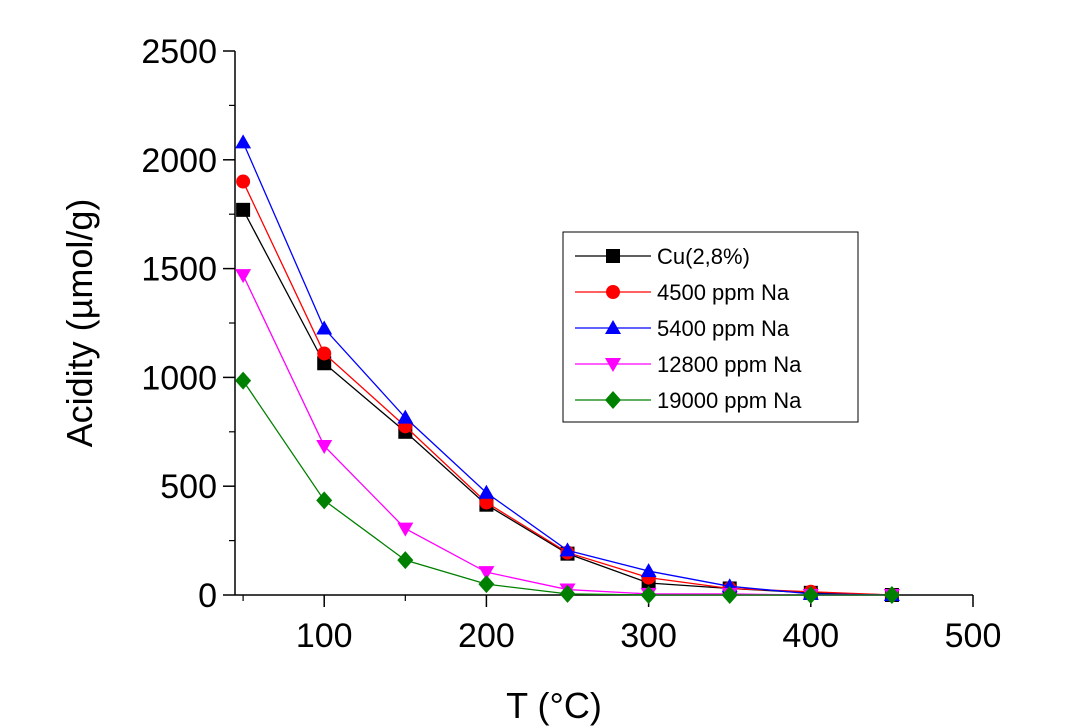 Image resolution: width=1070 pixels, height=728 pixels. Describe the element at coordinates (188, 487) in the screenshot. I see `y-tick-label: 500` at that location.